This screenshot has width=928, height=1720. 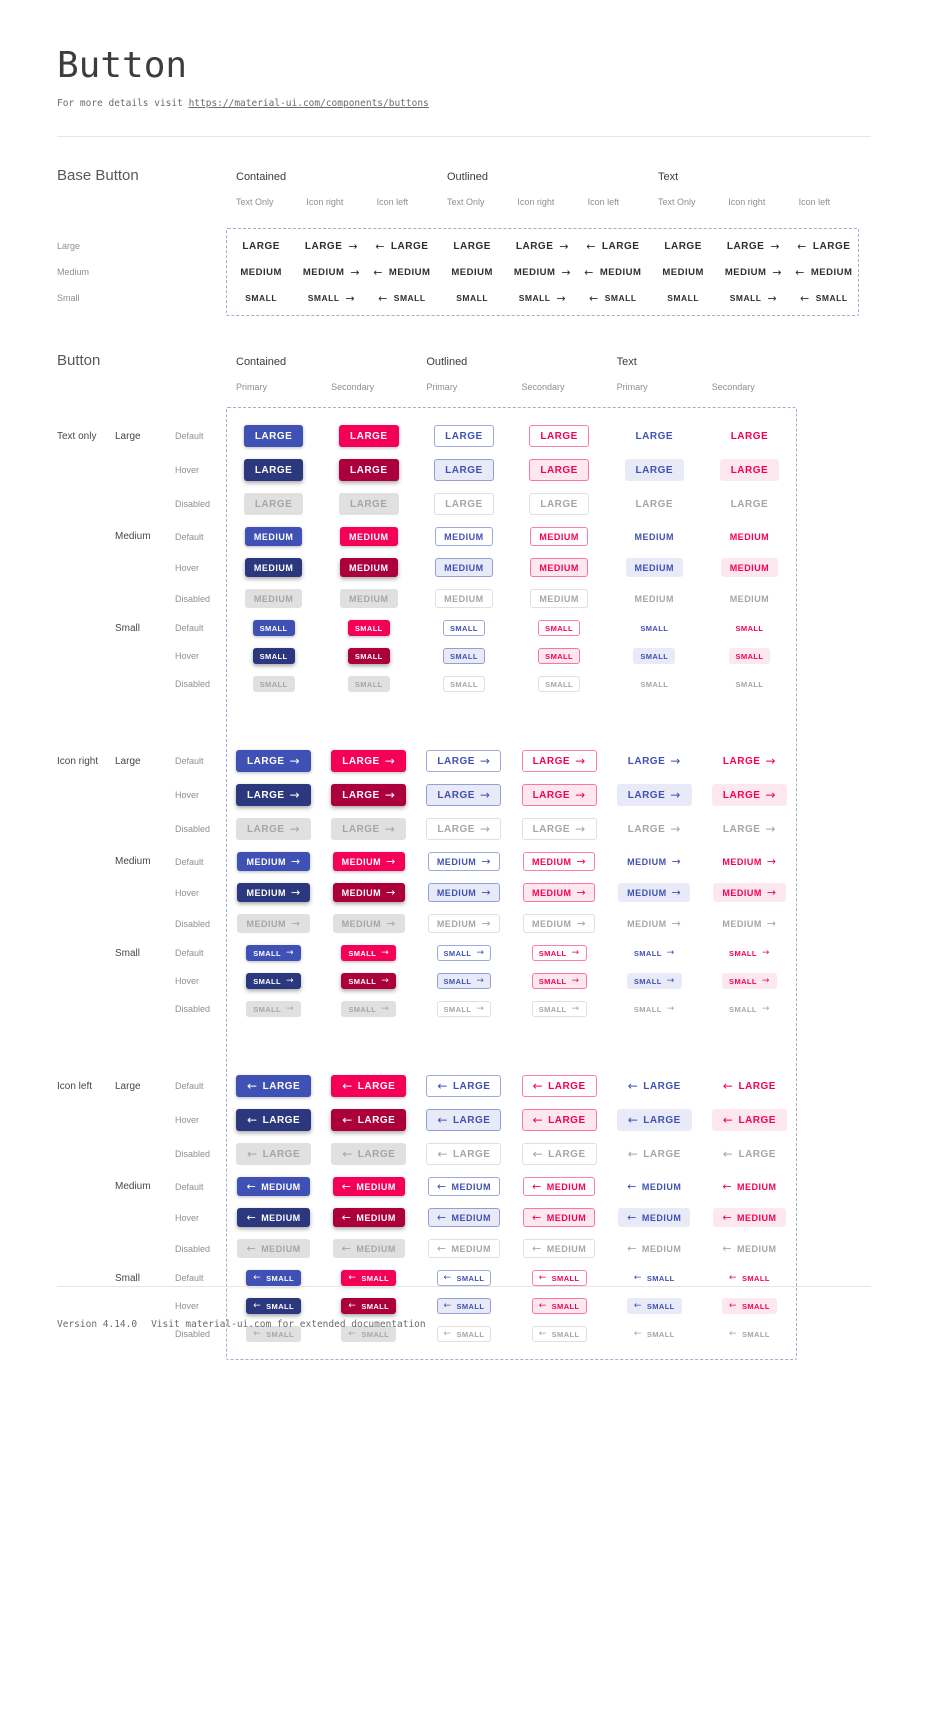 I want to click on base-button-contained-text-only-medium: MEDIUM, so click(x=261, y=272).